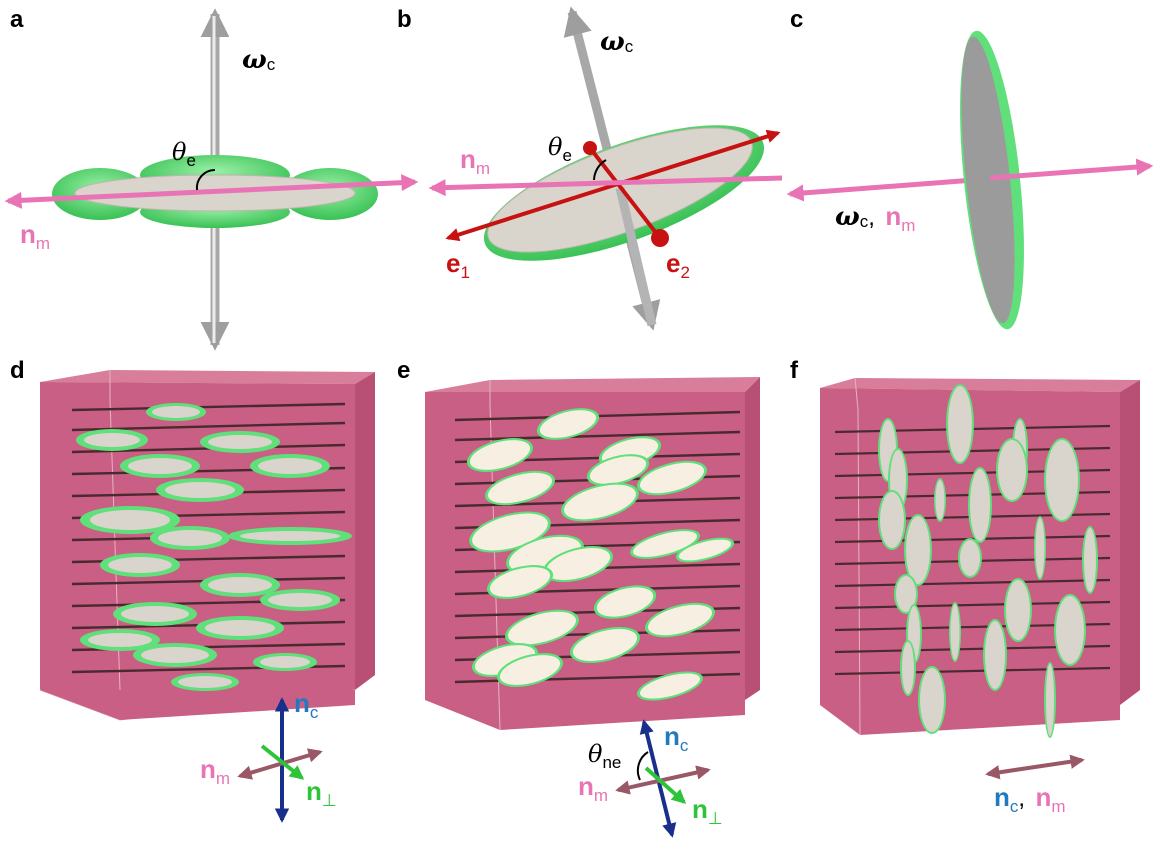 Image resolution: width=1163 pixels, height=841 pixels. I want to click on box-top-e, so click(592, 384).